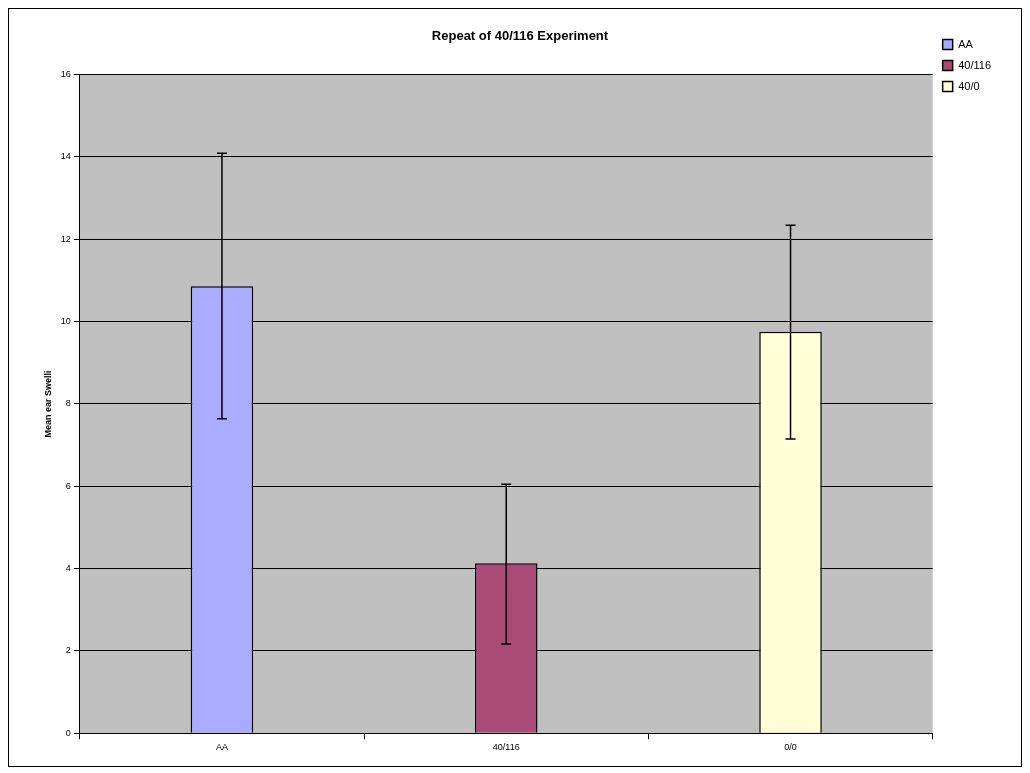 This screenshot has height=773, width=1030. What do you see at coordinates (221, 747) in the screenshot?
I see `x-tick-label: AA` at bounding box center [221, 747].